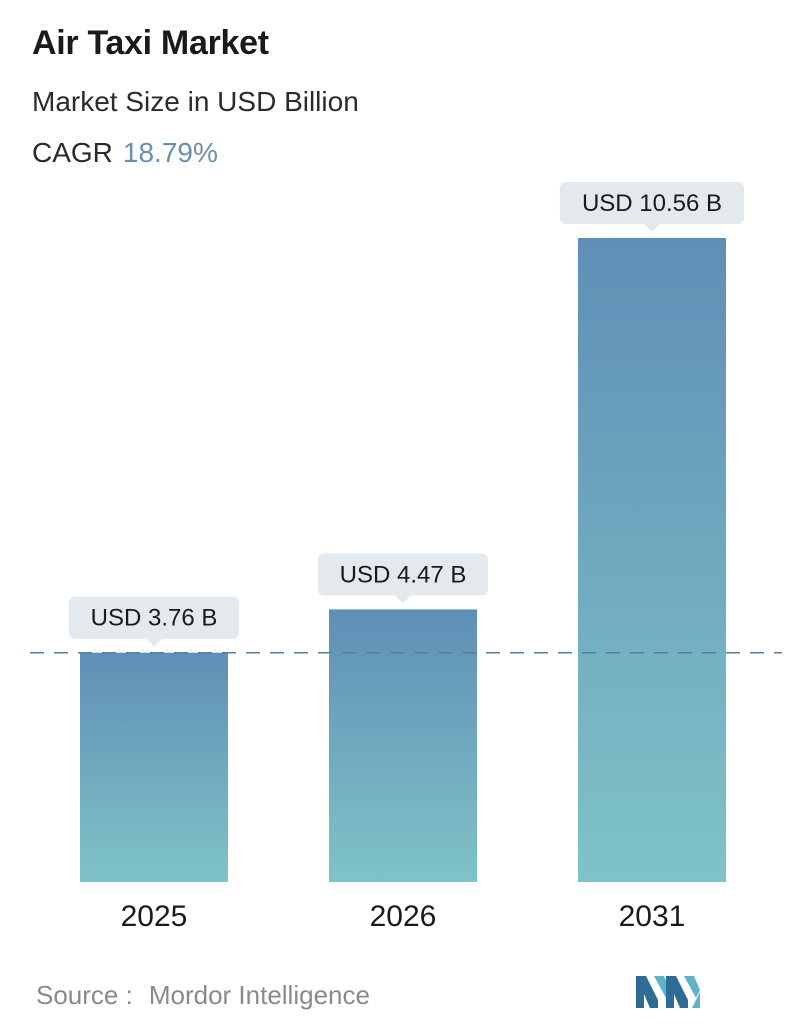  I want to click on x-tick-label-2031: 2031, so click(652, 916).